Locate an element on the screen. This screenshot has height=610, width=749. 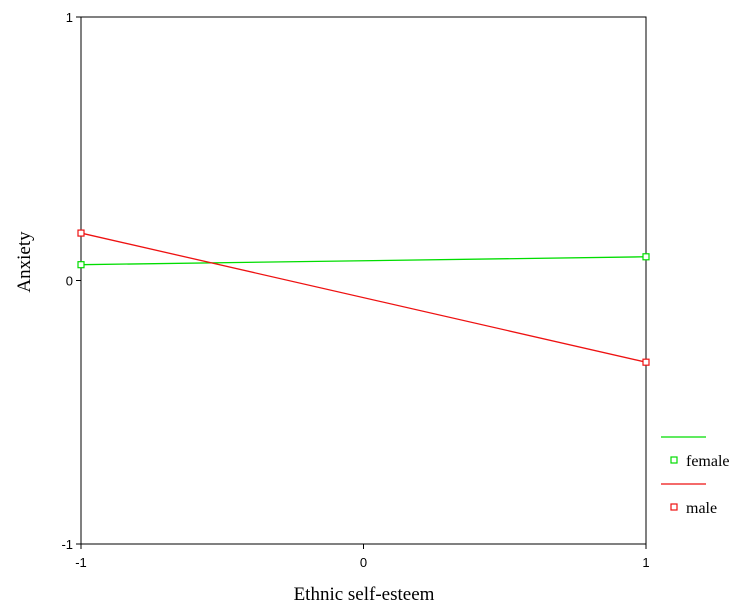
x-tick-label: 1 is located at coordinates (645, 562).